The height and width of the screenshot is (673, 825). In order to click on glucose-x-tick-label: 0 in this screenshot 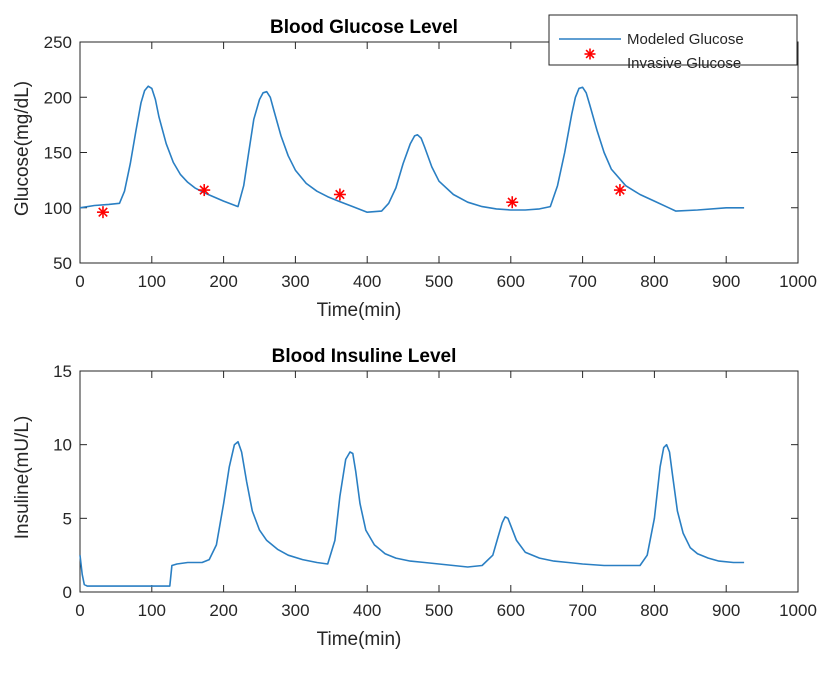, I will do `click(79, 281)`.